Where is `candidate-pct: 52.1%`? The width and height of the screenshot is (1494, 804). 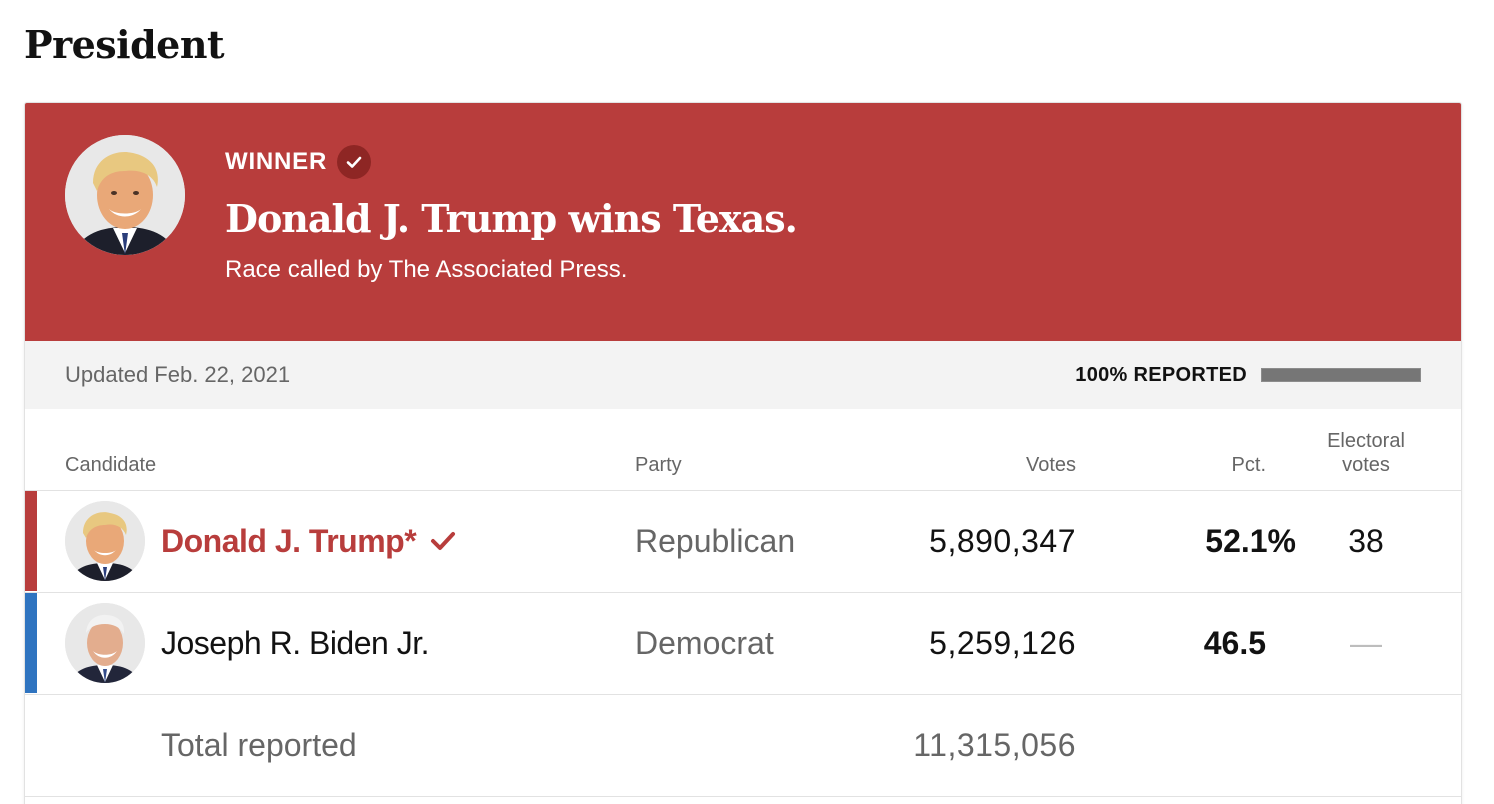 candidate-pct: 52.1% is located at coordinates (1250, 541).